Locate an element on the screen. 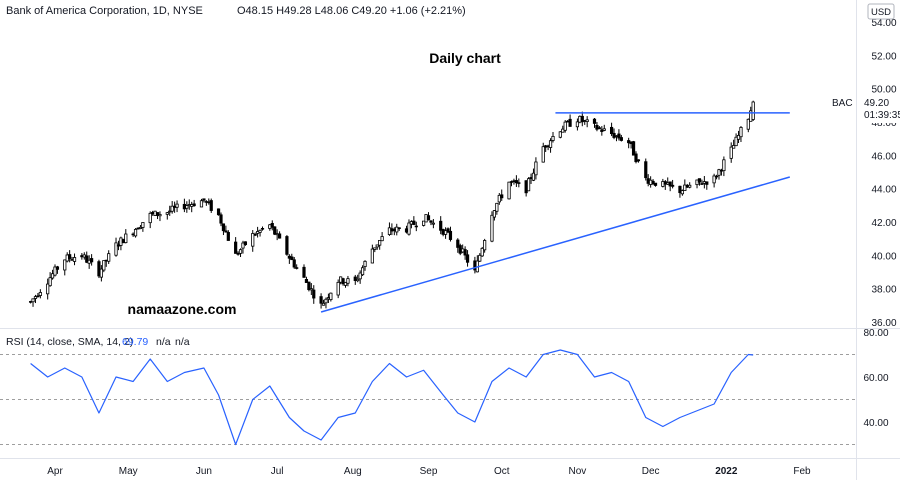 Image resolution: width=900 pixels, height=480 pixels. price-tick-label: 46.00 is located at coordinates (883, 156).